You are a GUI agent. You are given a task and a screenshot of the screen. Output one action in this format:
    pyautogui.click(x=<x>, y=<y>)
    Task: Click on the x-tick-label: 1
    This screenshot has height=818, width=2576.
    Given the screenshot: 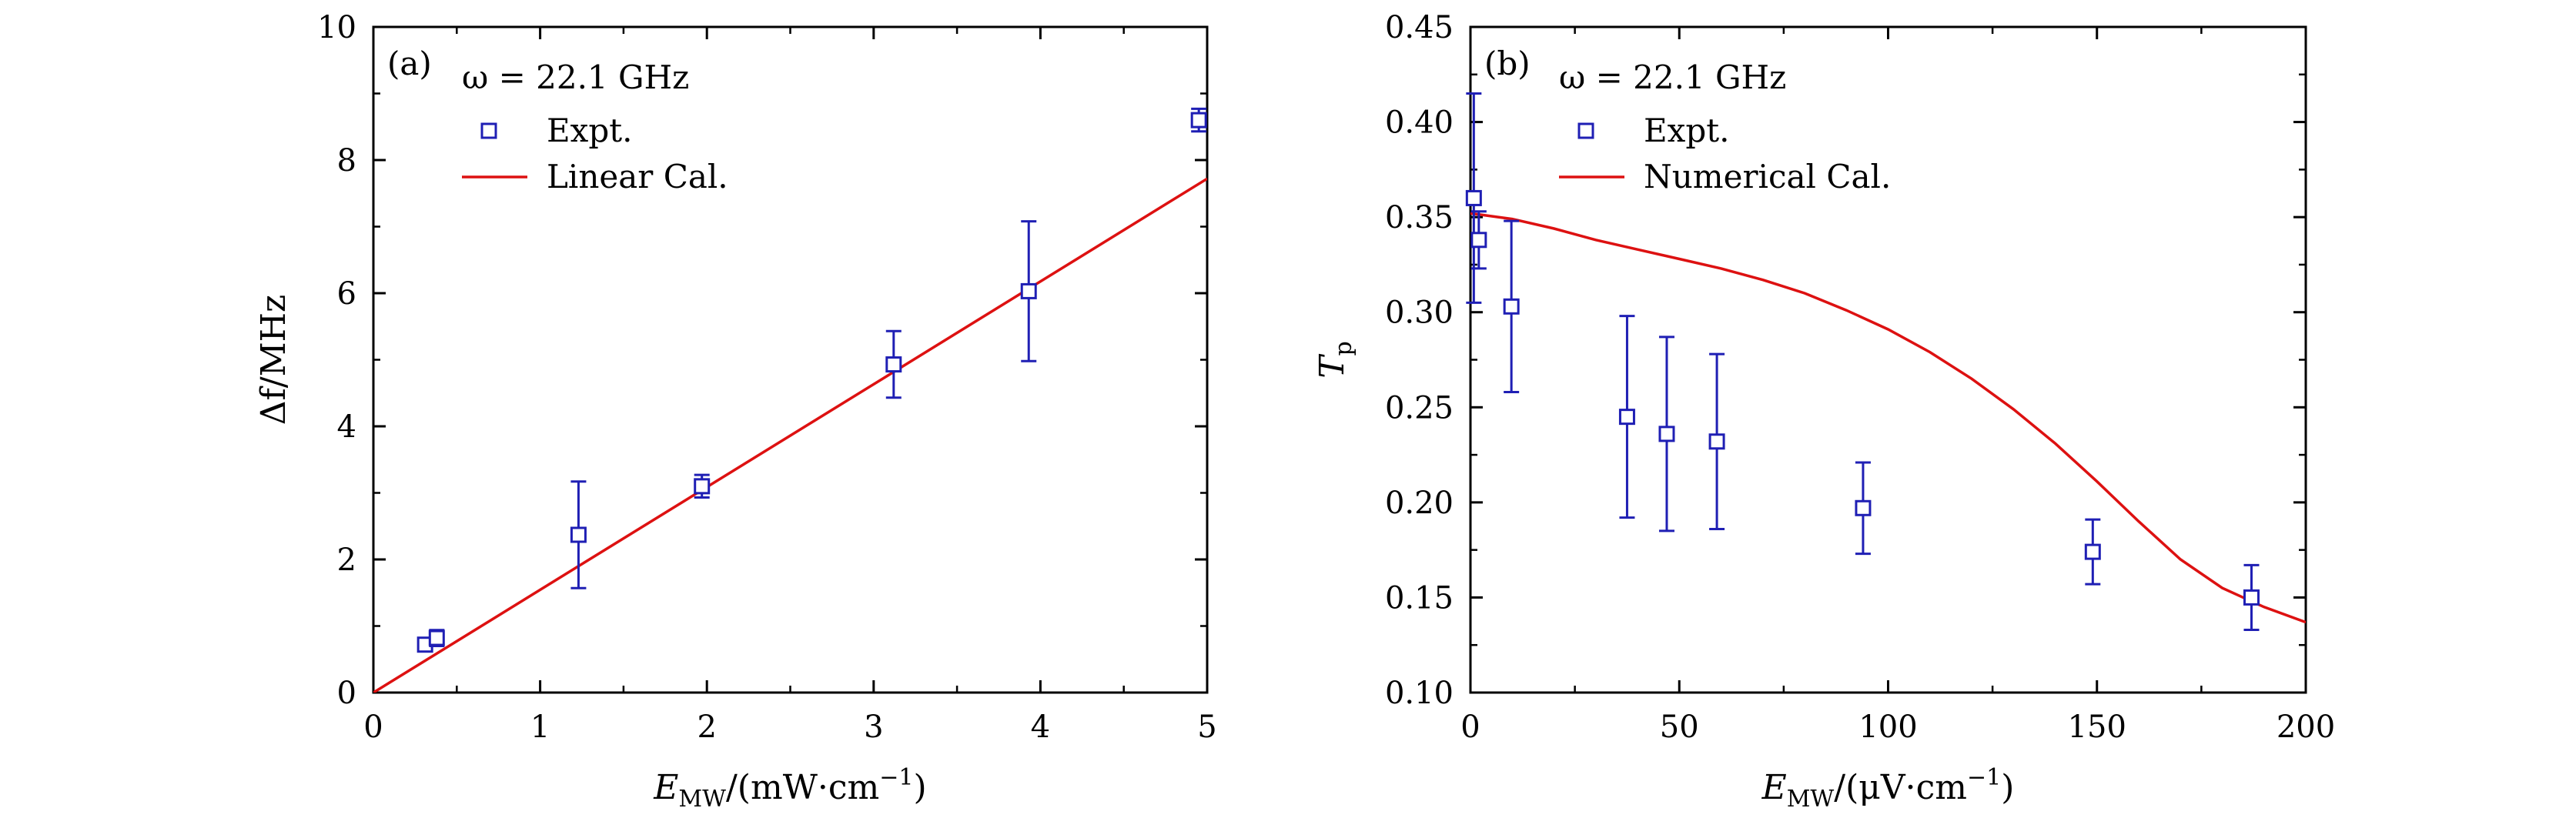 What is the action you would take?
    pyautogui.click(x=540, y=727)
    